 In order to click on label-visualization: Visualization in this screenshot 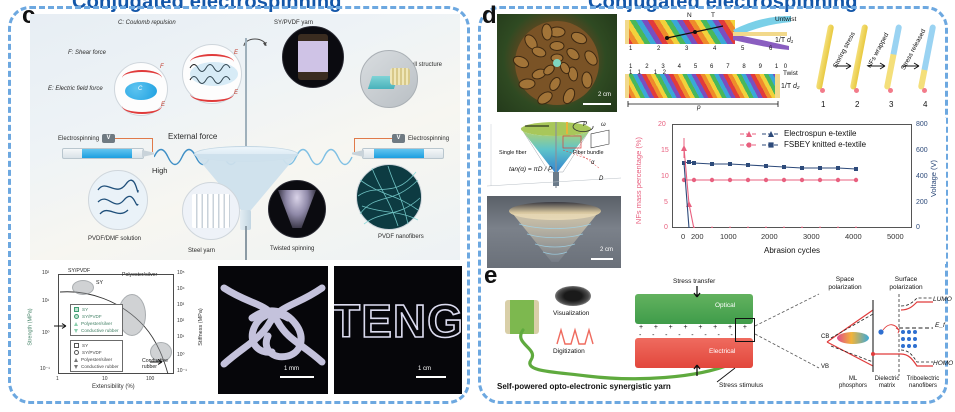, I will do `click(571, 313)`.